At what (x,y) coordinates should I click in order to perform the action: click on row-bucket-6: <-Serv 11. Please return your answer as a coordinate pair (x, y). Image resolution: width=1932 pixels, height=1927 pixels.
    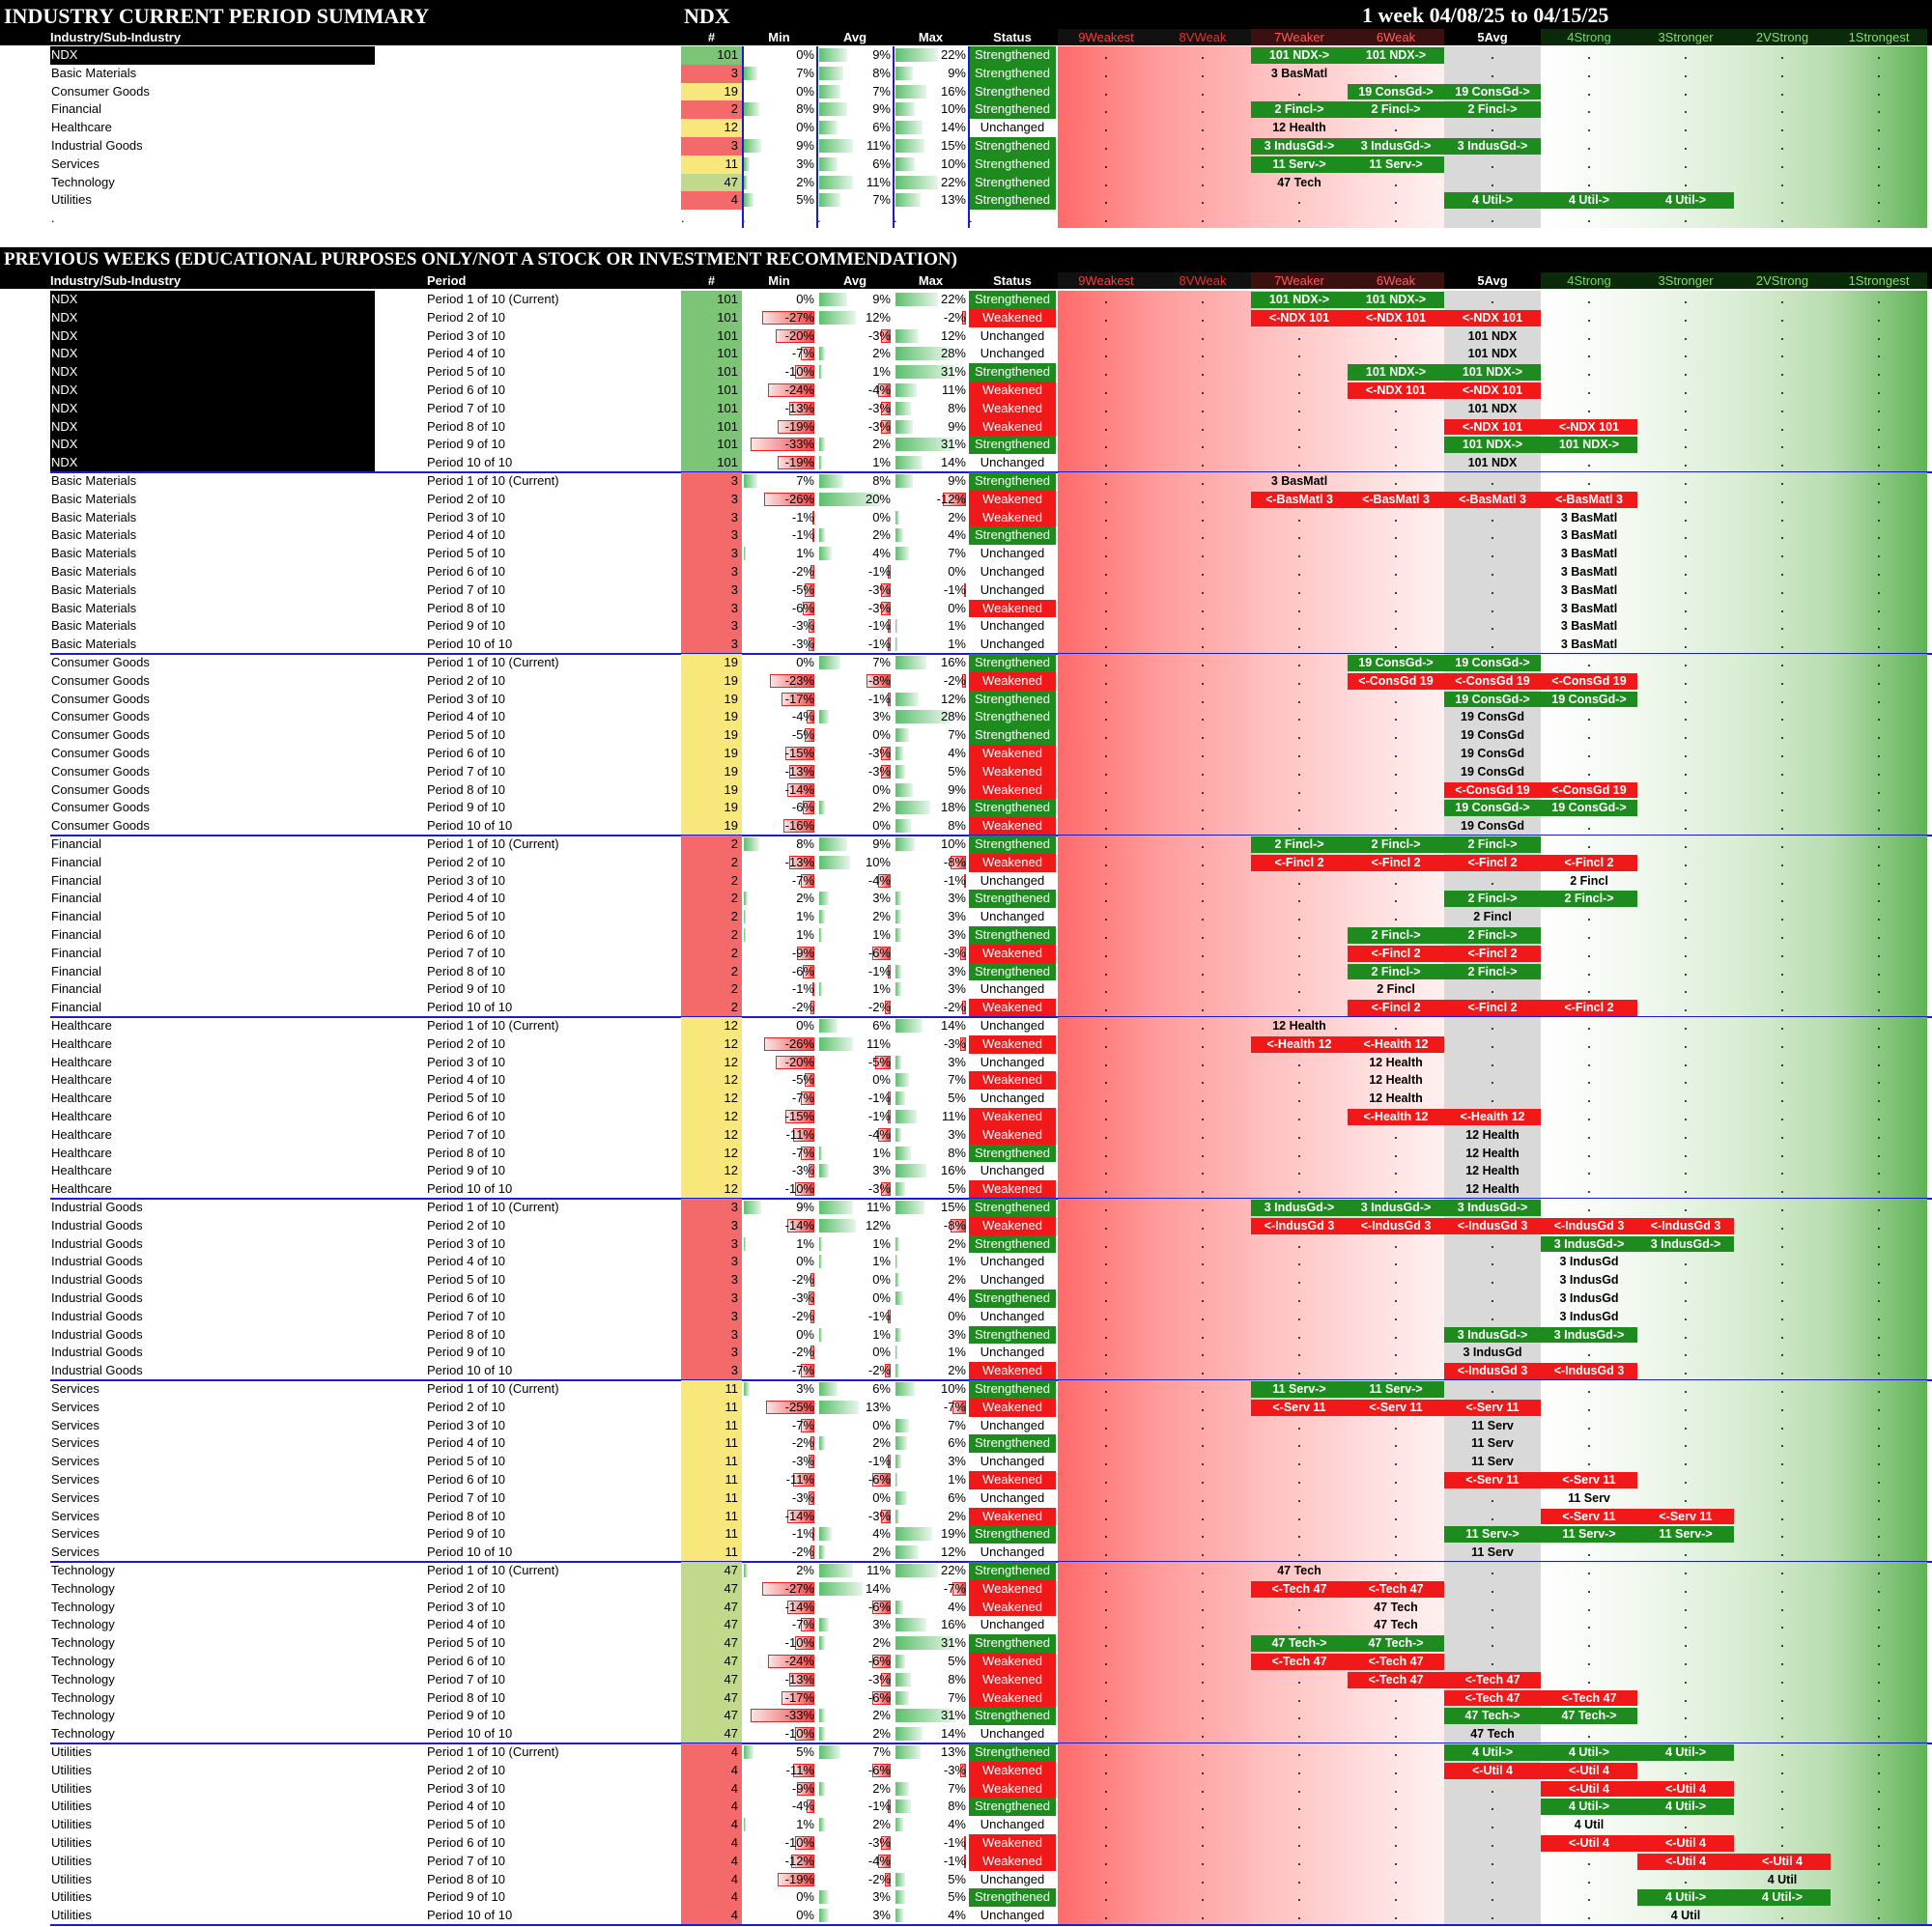
    Looking at the image, I should click on (1589, 1480).